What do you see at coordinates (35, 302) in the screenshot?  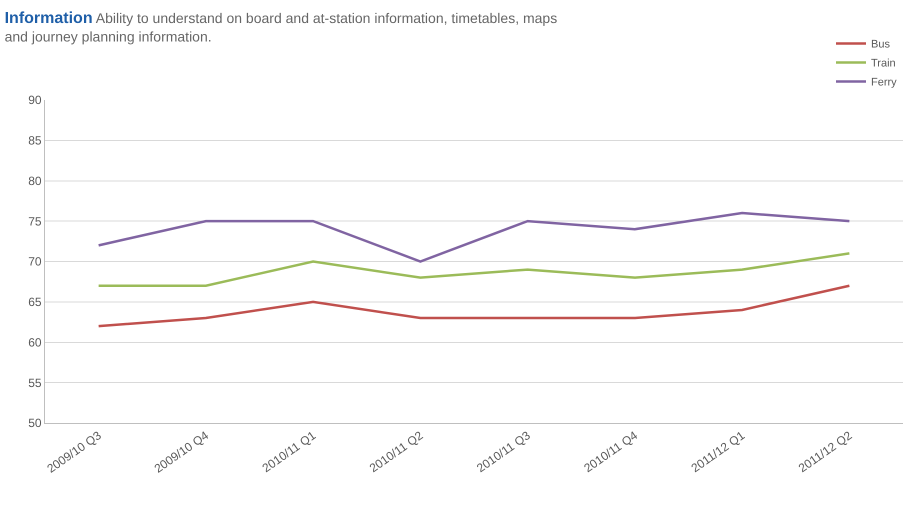 I see `y-tick-label: 65` at bounding box center [35, 302].